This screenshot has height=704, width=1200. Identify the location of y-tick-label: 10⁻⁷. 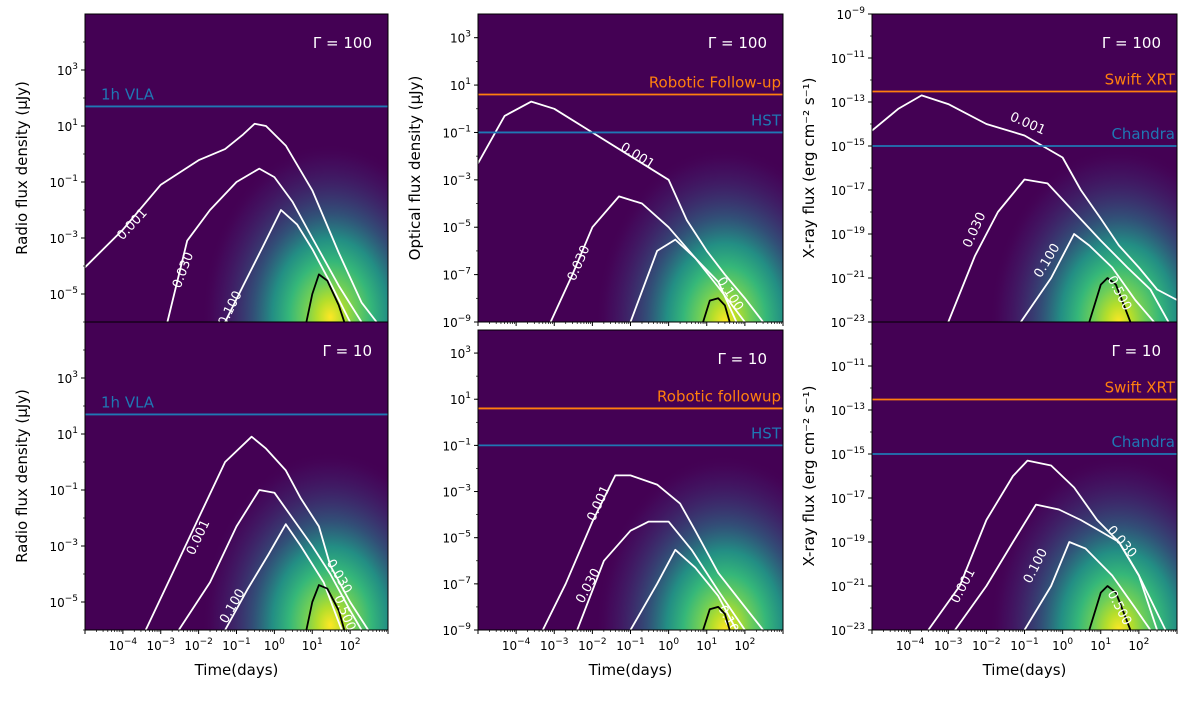
(456, 275).